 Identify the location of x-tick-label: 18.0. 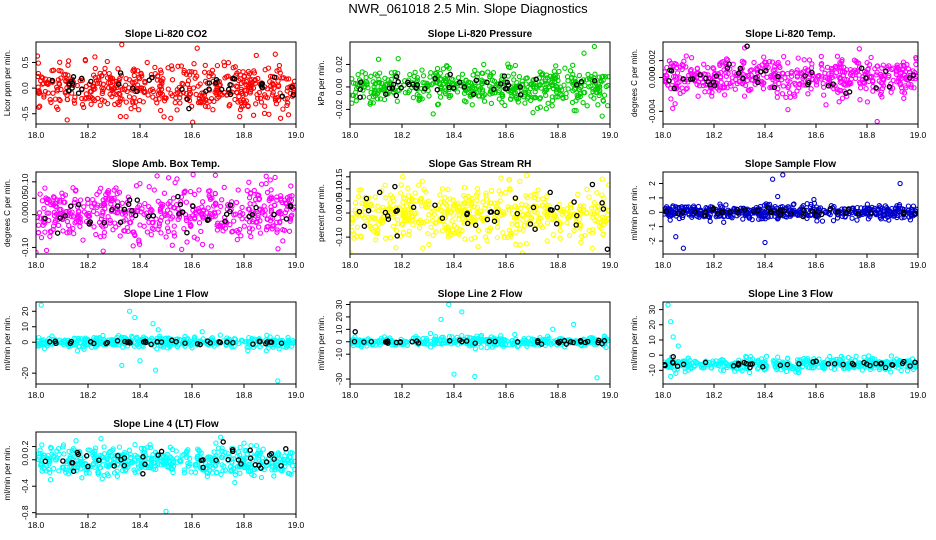
(36, 135).